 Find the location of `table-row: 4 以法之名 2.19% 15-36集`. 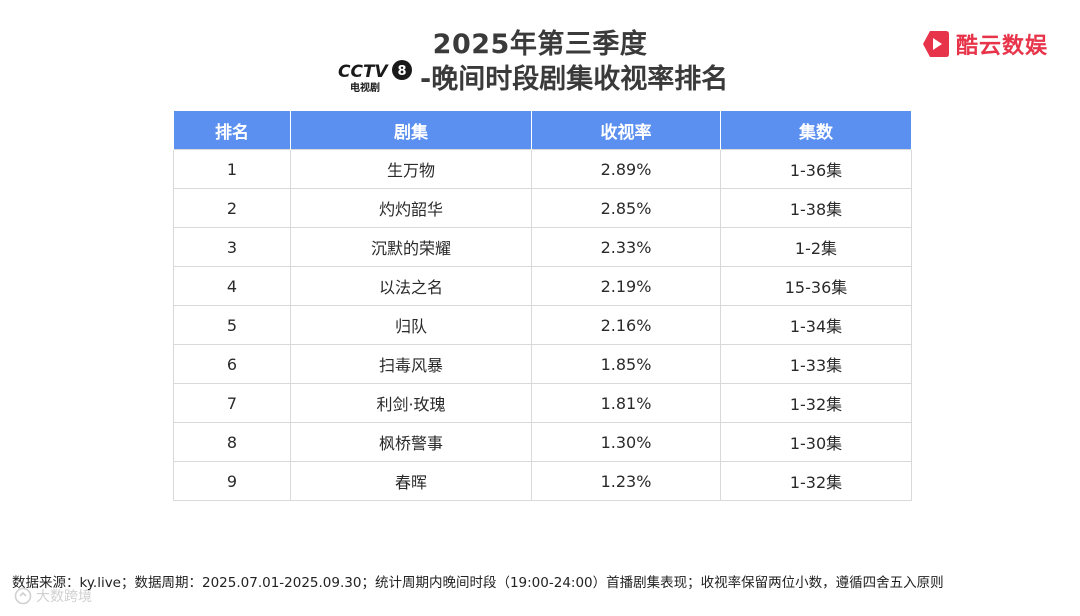

table-row: 4 以法之名 2.19% 15-36集 is located at coordinates (542, 286).